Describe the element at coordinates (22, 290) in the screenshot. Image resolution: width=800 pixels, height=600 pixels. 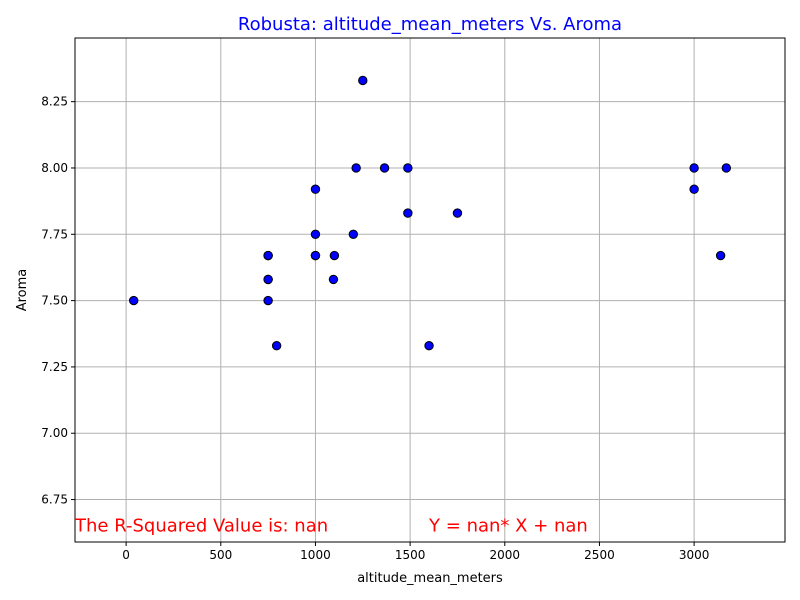
I see `y-axis-label: Aroma` at that location.